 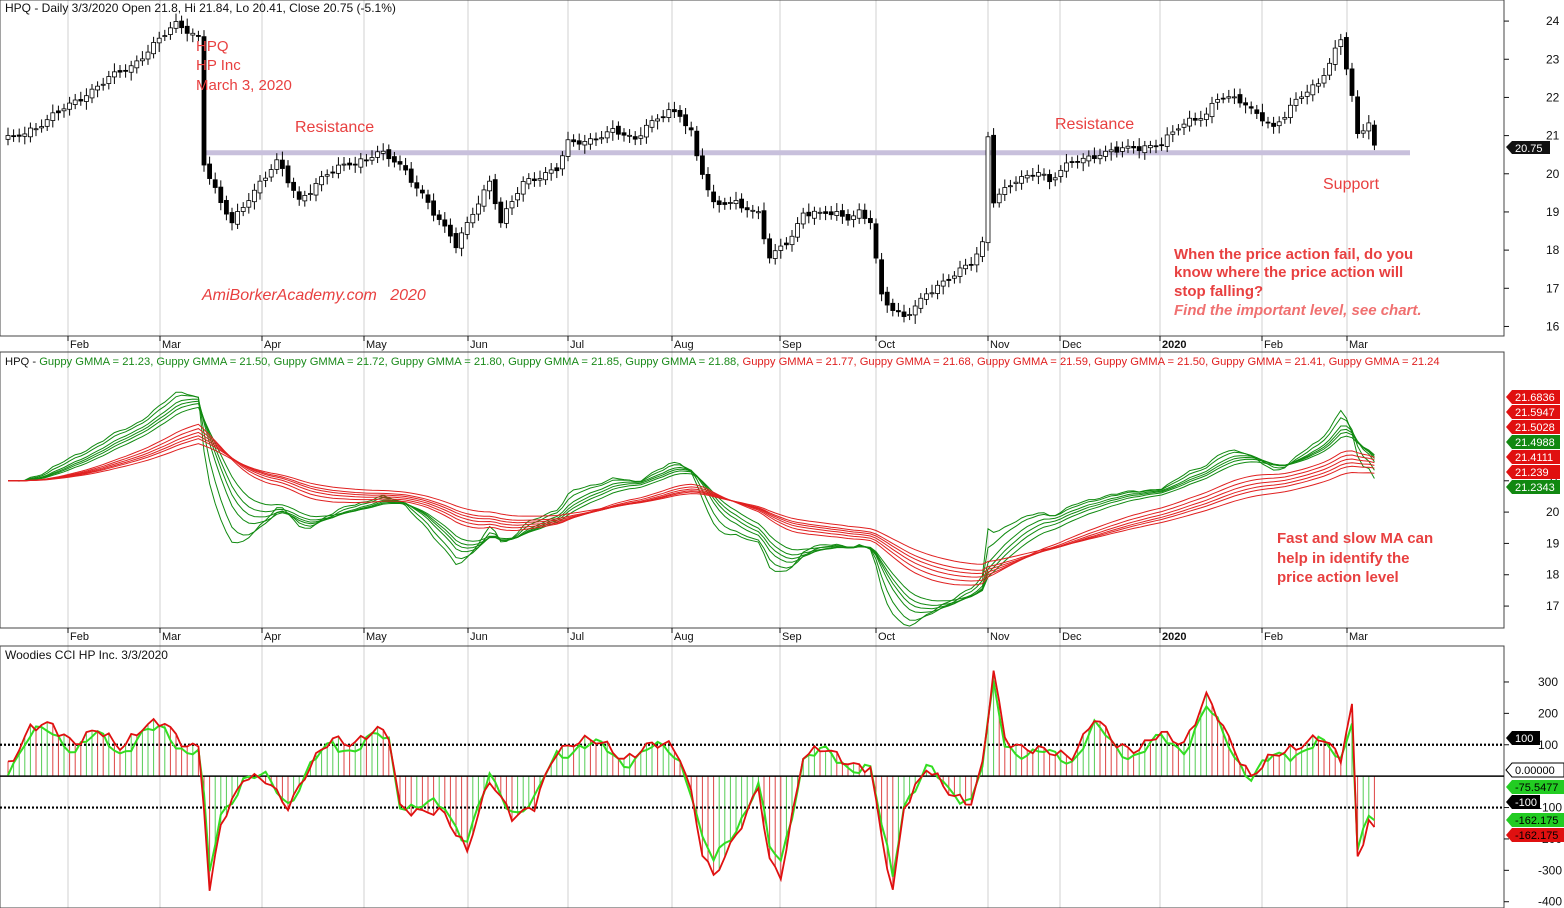 I want to click on month-label: Dec, so click(x=1072, y=345).